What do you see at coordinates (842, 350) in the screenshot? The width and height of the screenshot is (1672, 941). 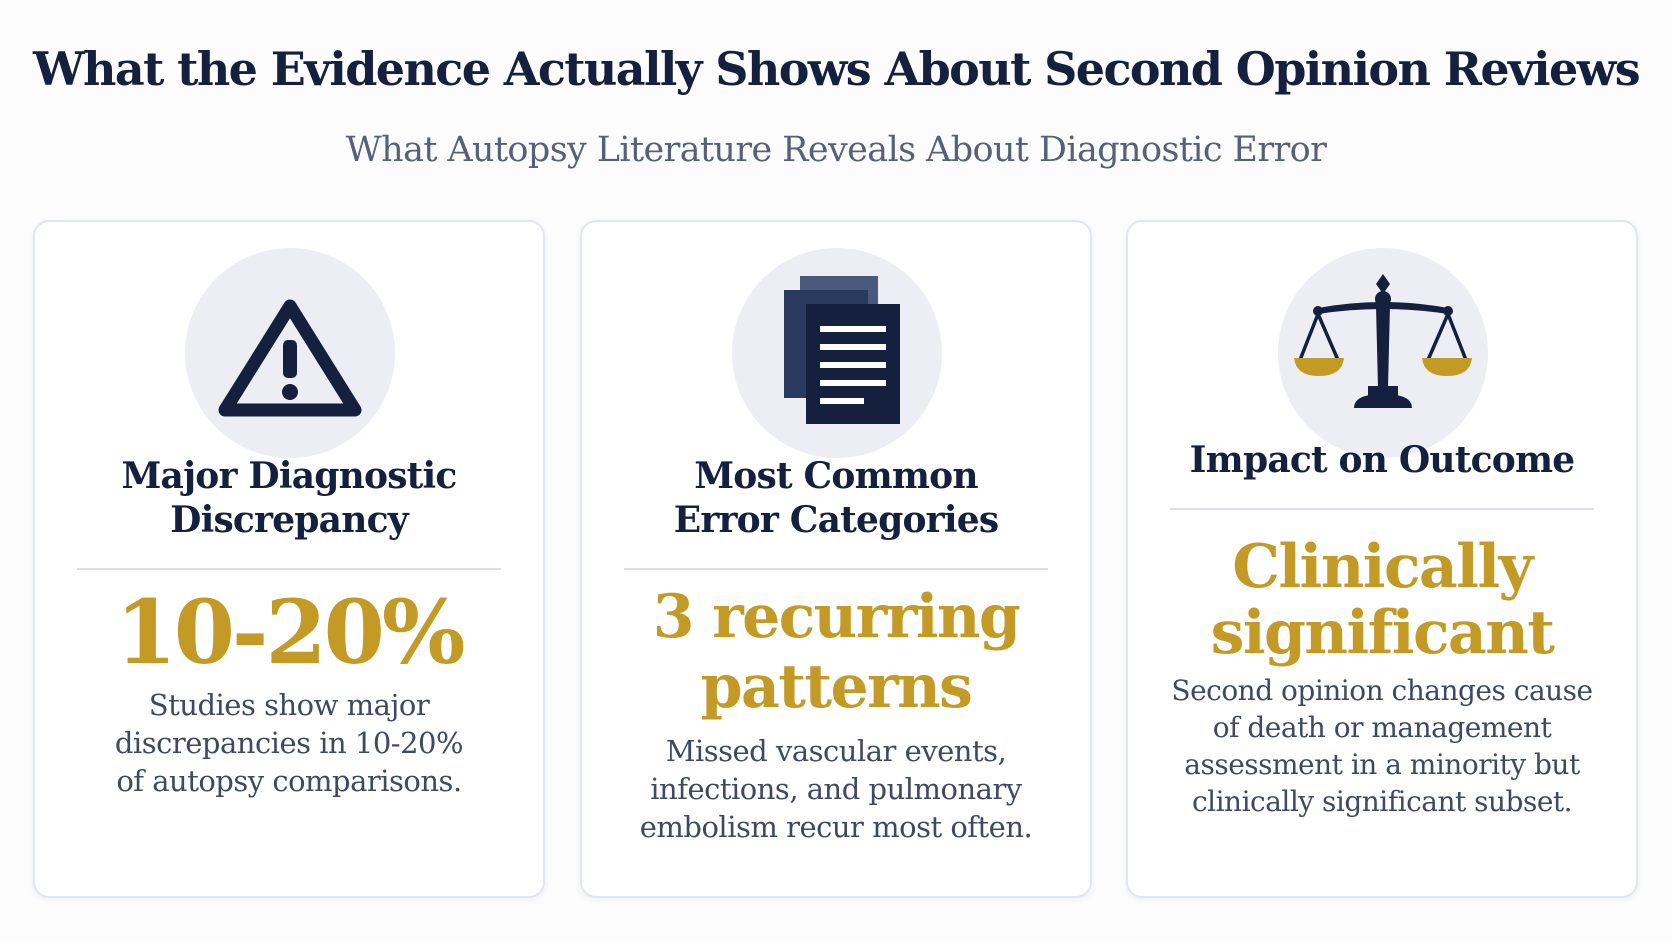 I see `documents-stack-icon` at bounding box center [842, 350].